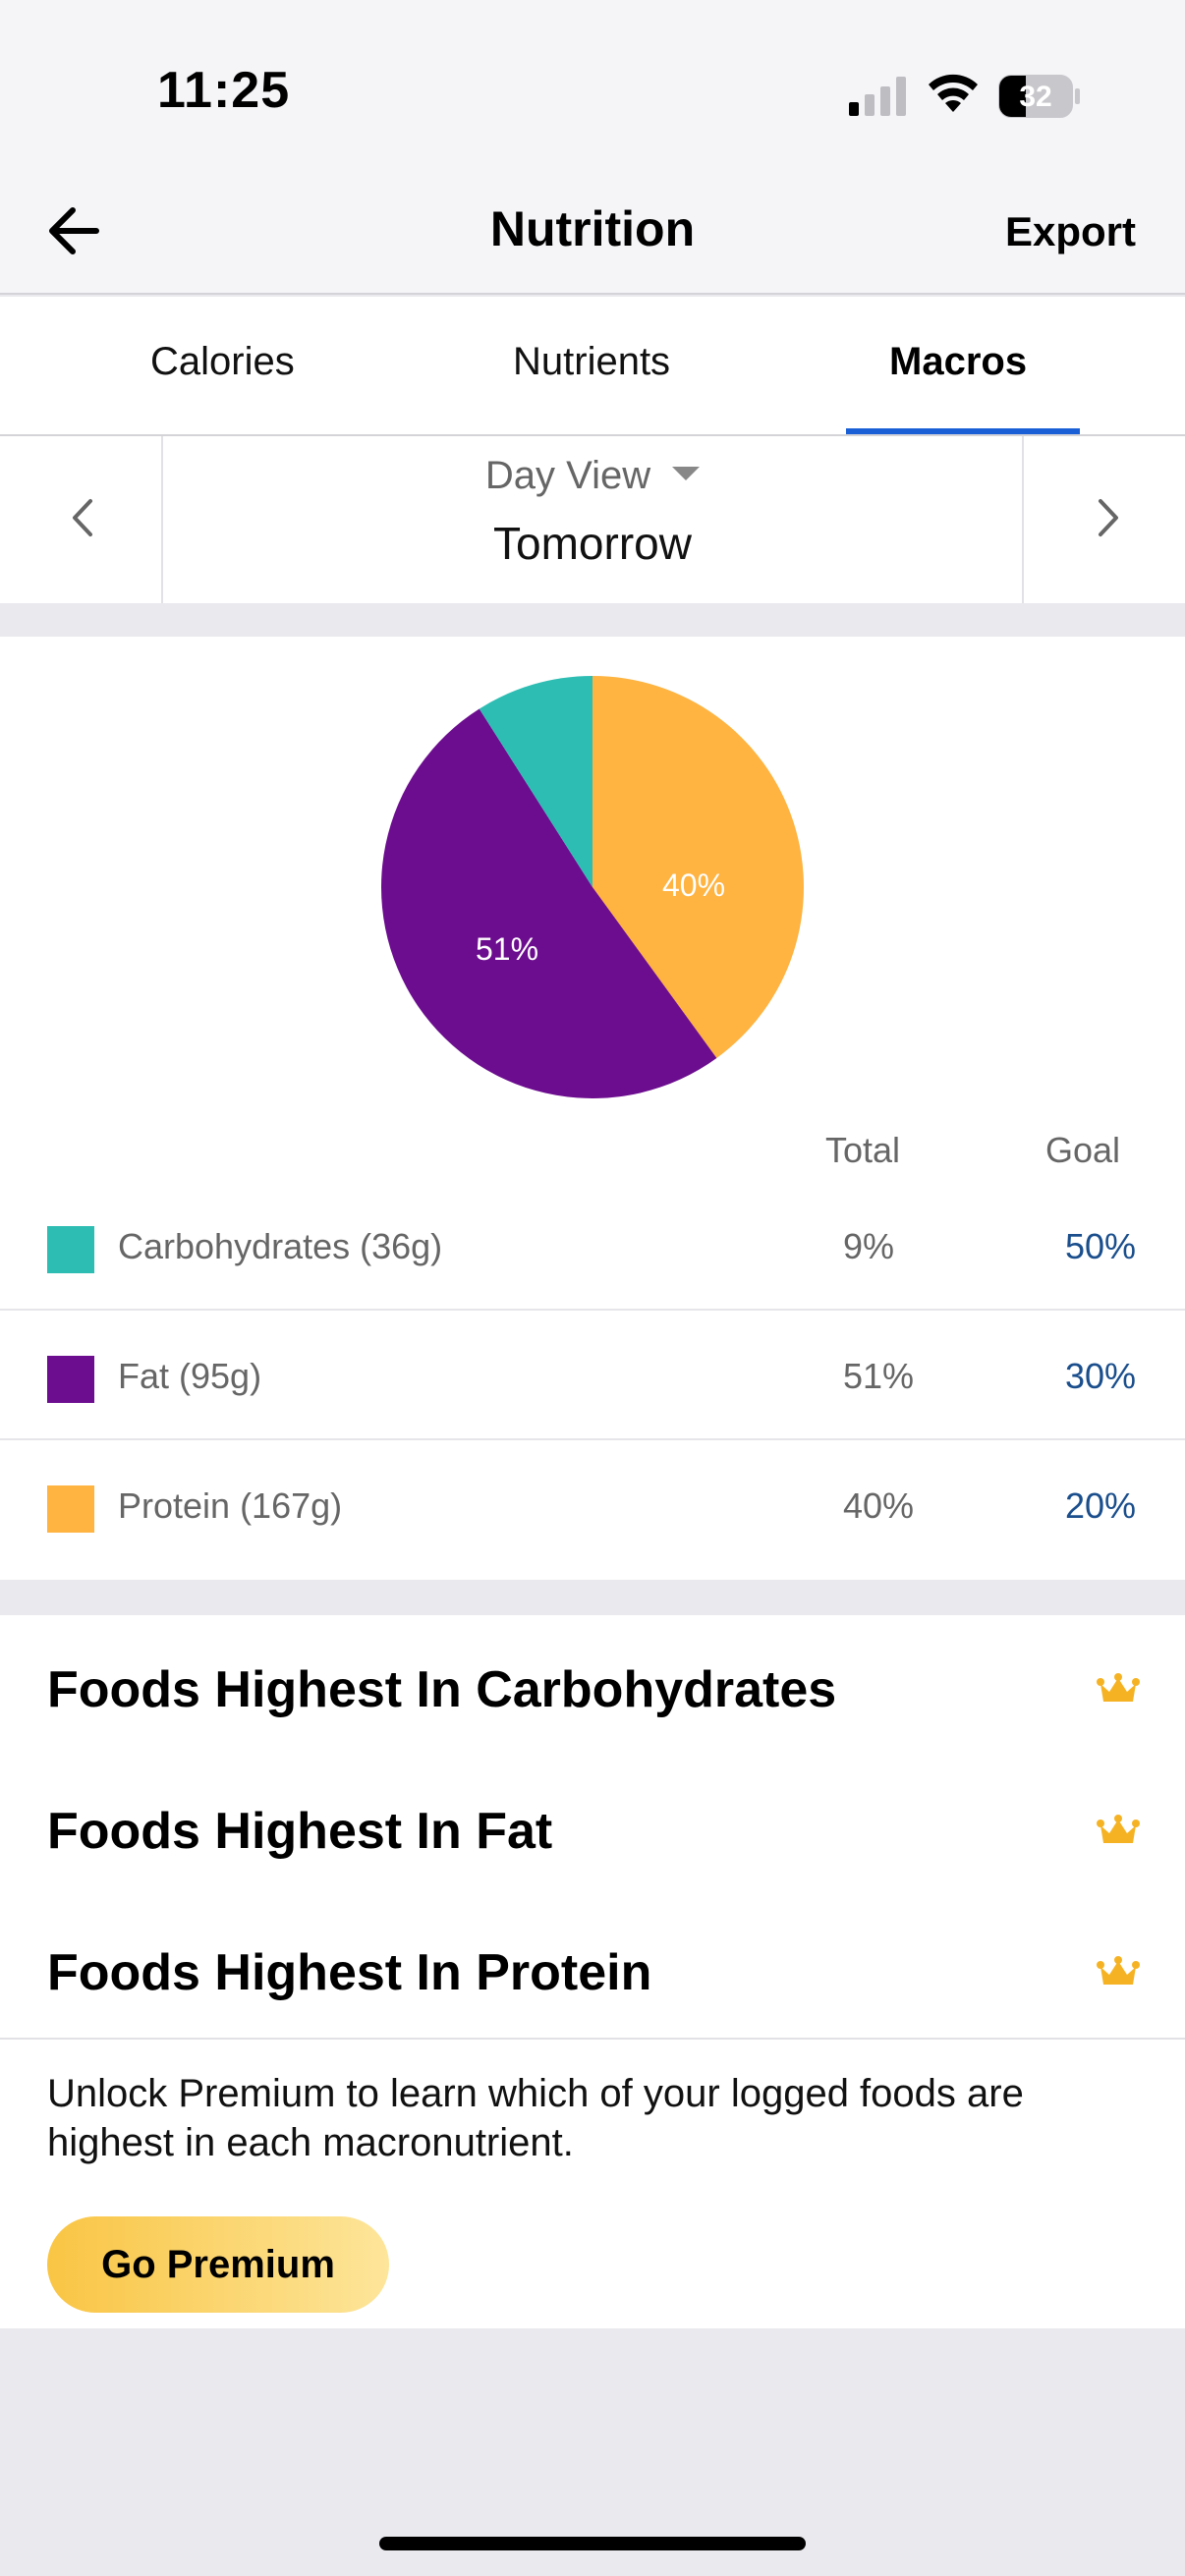 This screenshot has height=2576, width=1185. What do you see at coordinates (231, 1505) in the screenshot?
I see `macro-label: Protein (167g)` at bounding box center [231, 1505].